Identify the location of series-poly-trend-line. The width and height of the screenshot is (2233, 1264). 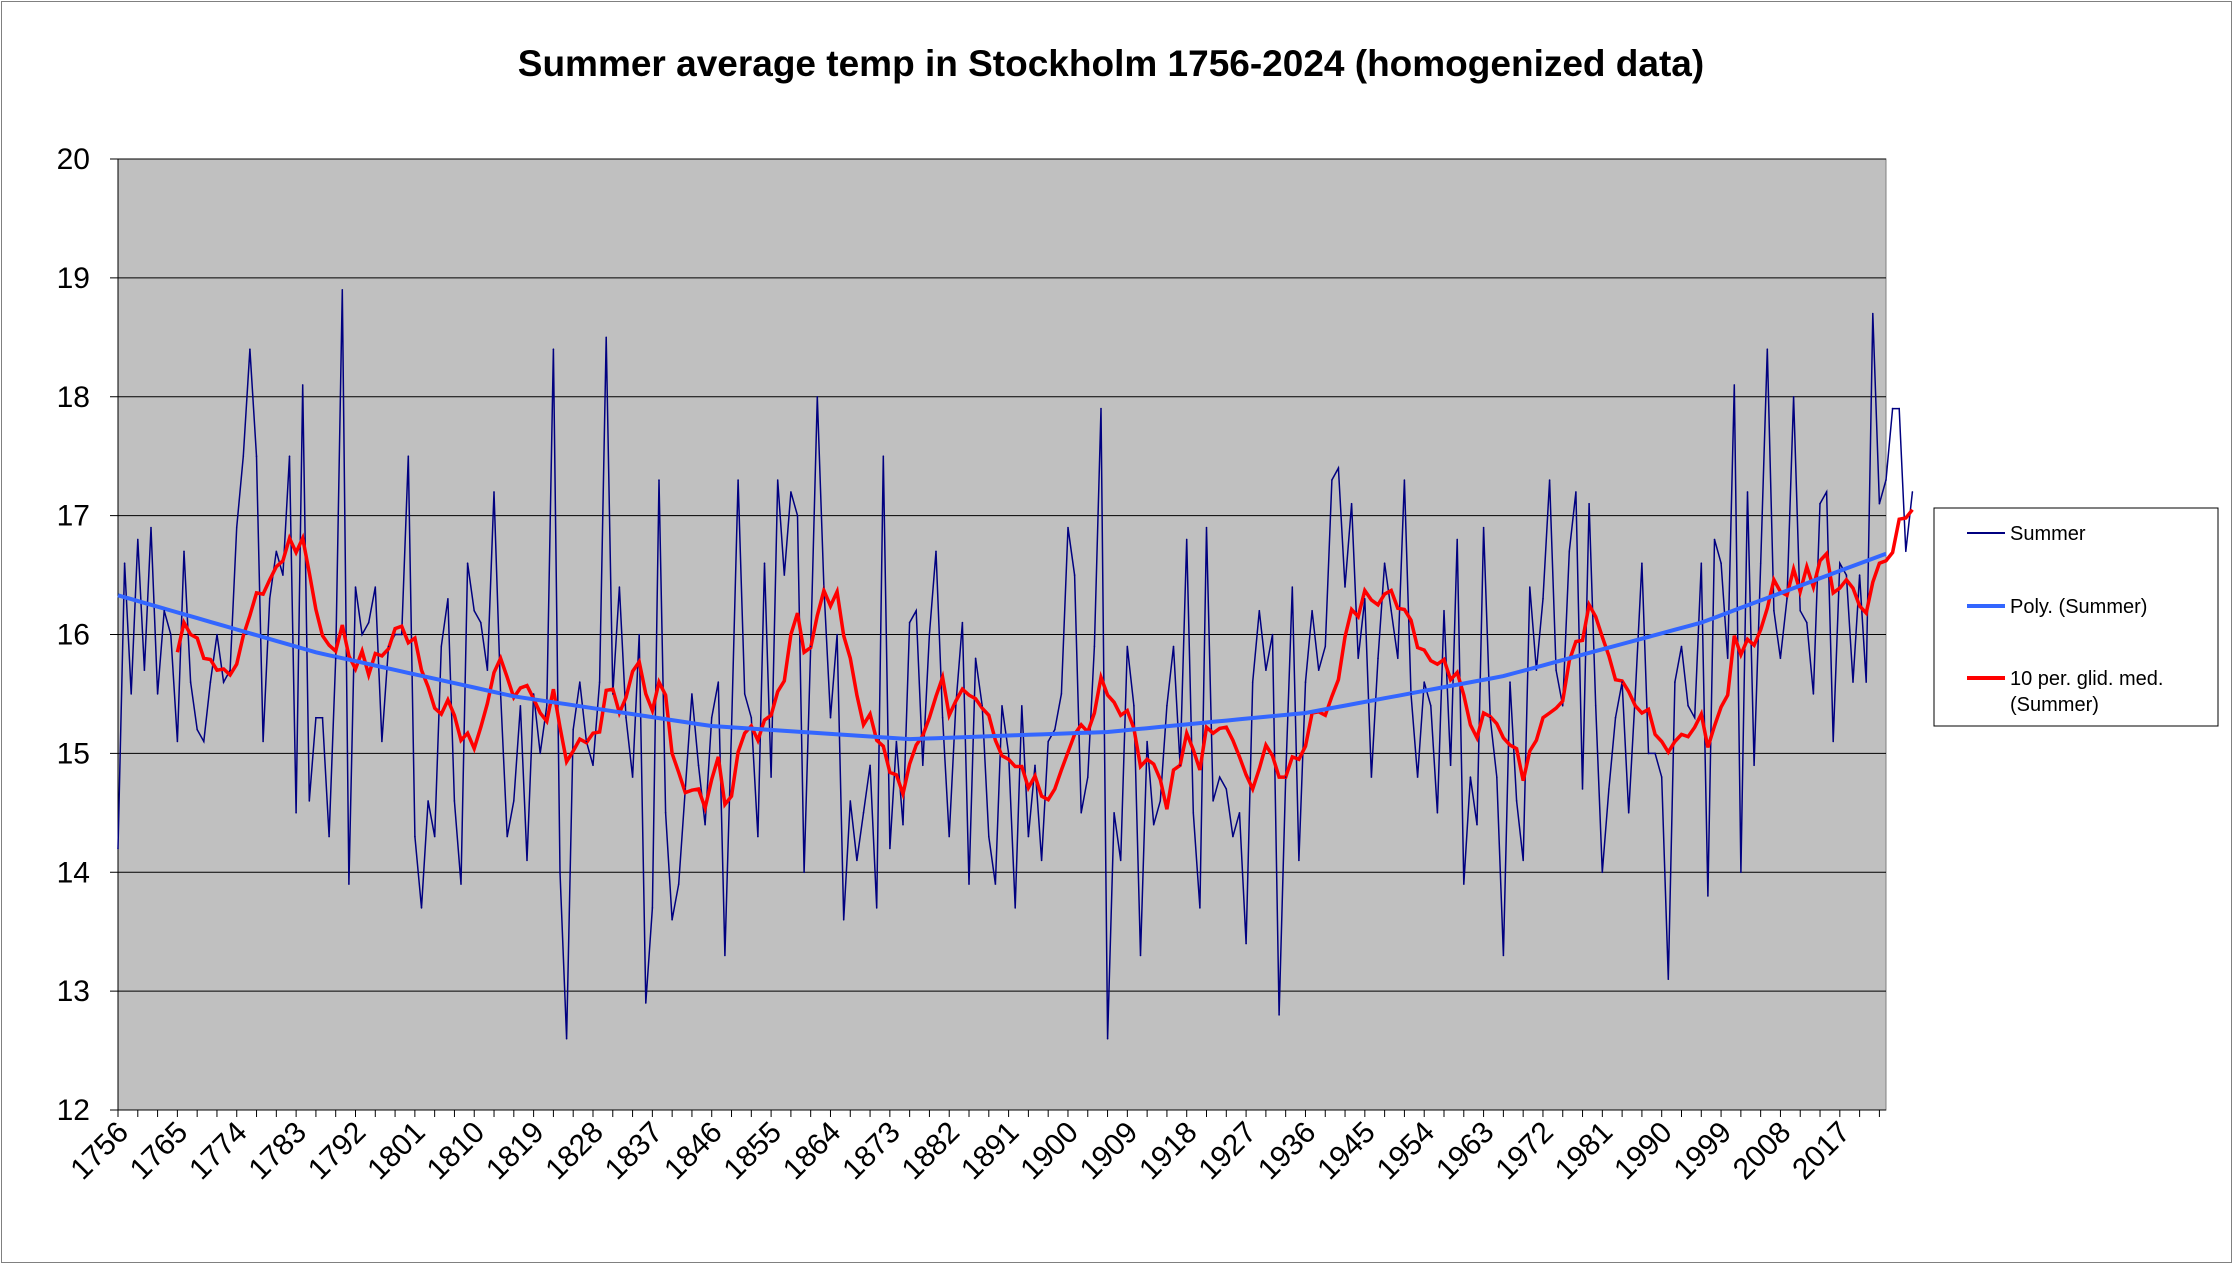
(1002, 646).